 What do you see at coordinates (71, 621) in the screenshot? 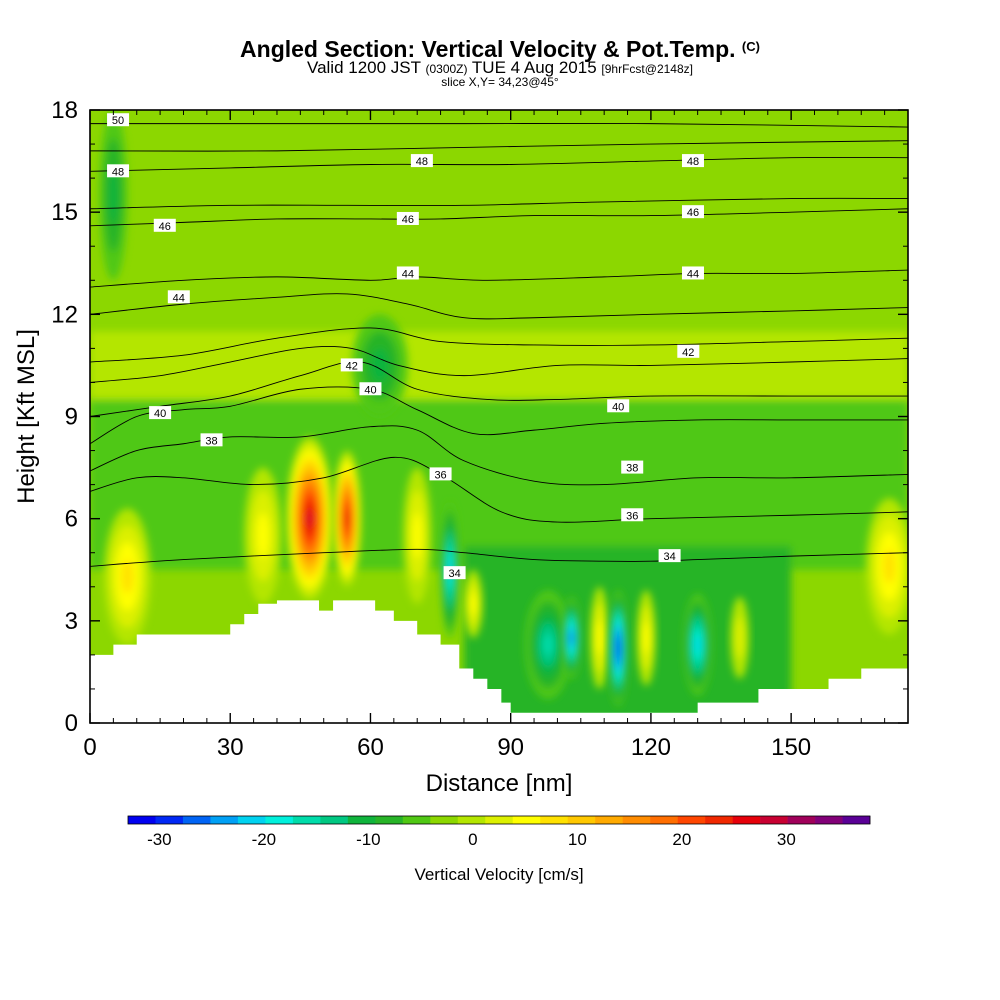
I see `y-tick-label: 3` at bounding box center [71, 621].